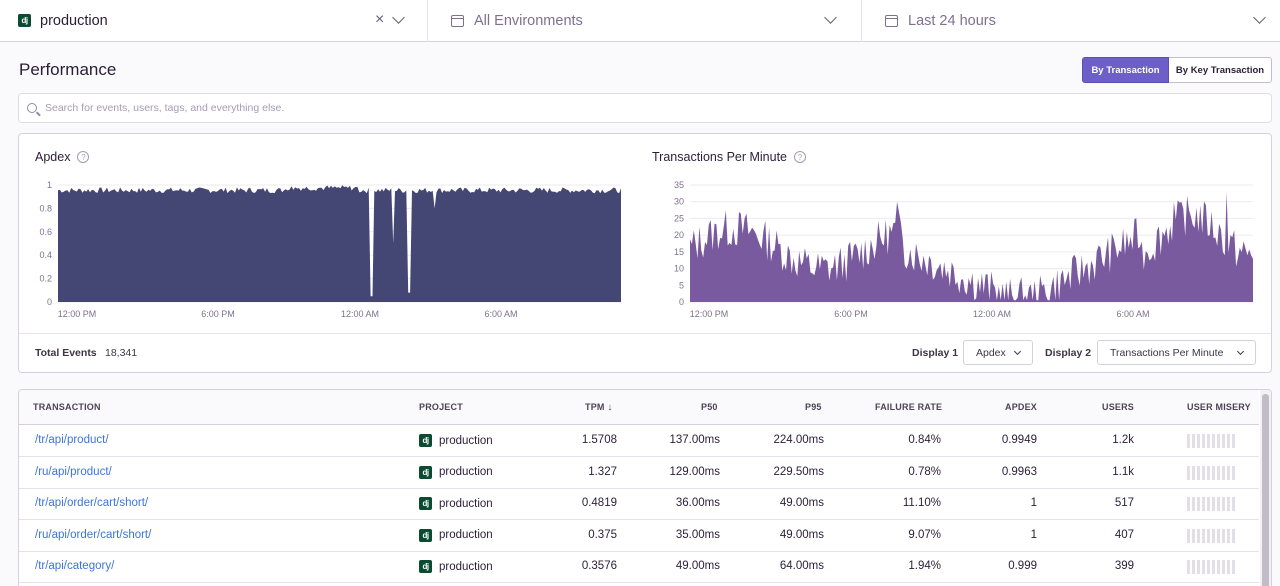  Describe the element at coordinates (679, 185) in the screenshot. I see `y-tick-label: 35` at that location.